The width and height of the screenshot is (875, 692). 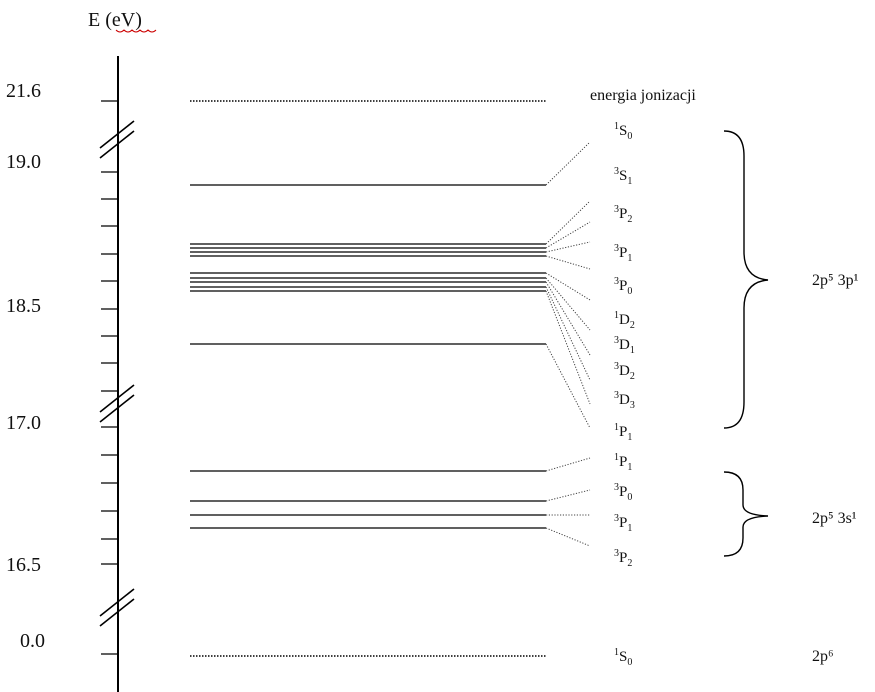 What do you see at coordinates (624, 320) in the screenshot?
I see `term-label-3p: 1D2` at bounding box center [624, 320].